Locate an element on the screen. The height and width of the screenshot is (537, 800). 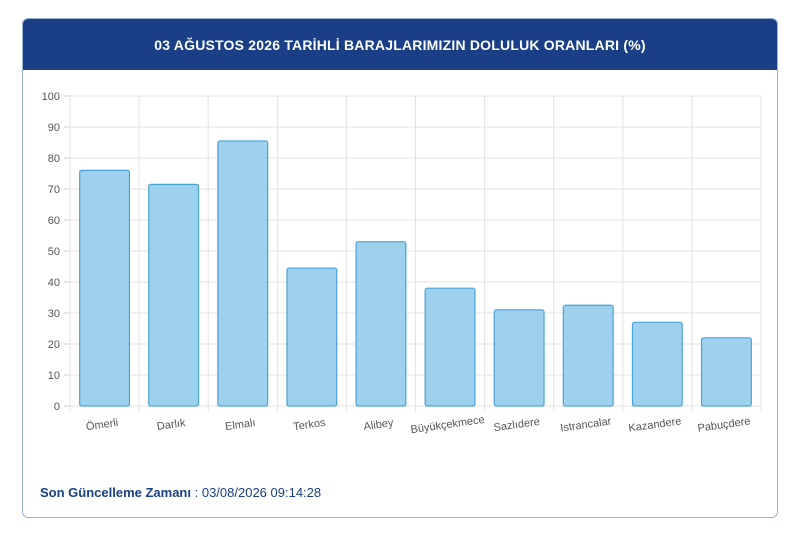
y-tick-label: 80 is located at coordinates (54, 159).